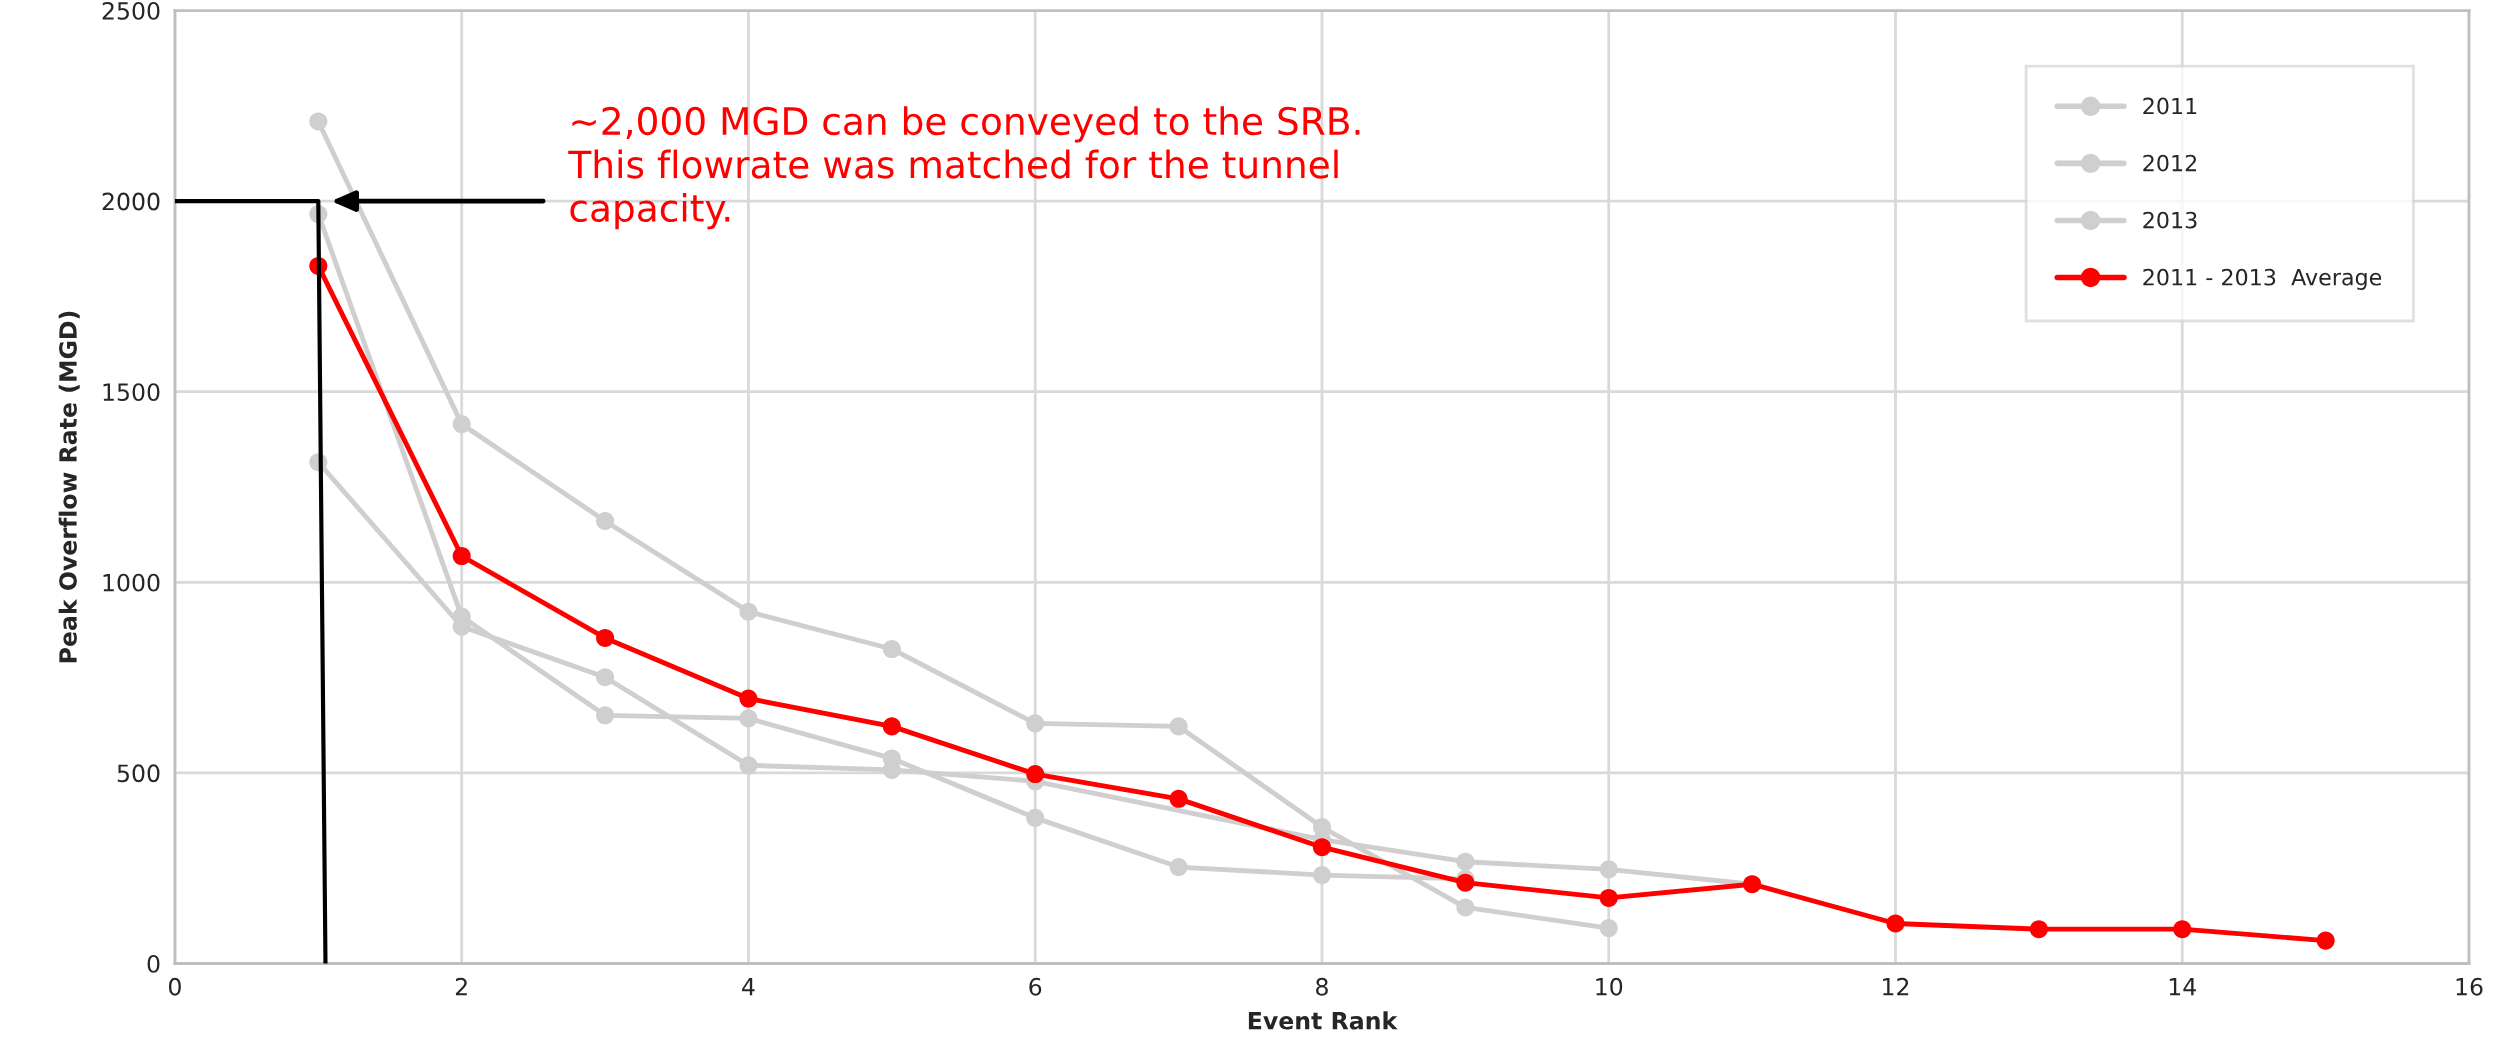 The height and width of the screenshot is (1053, 2499). I want to click on legend-label: 2012, so click(2170, 163).